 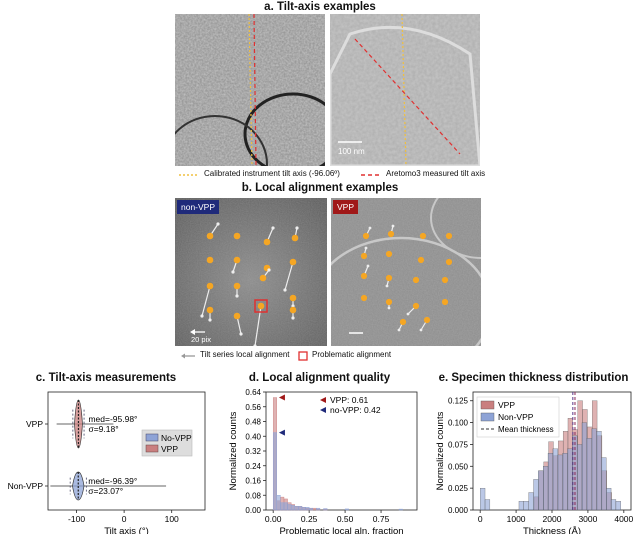 I want to click on panel-c-title: c. Tilt-axis measurements, so click(x=106, y=378).